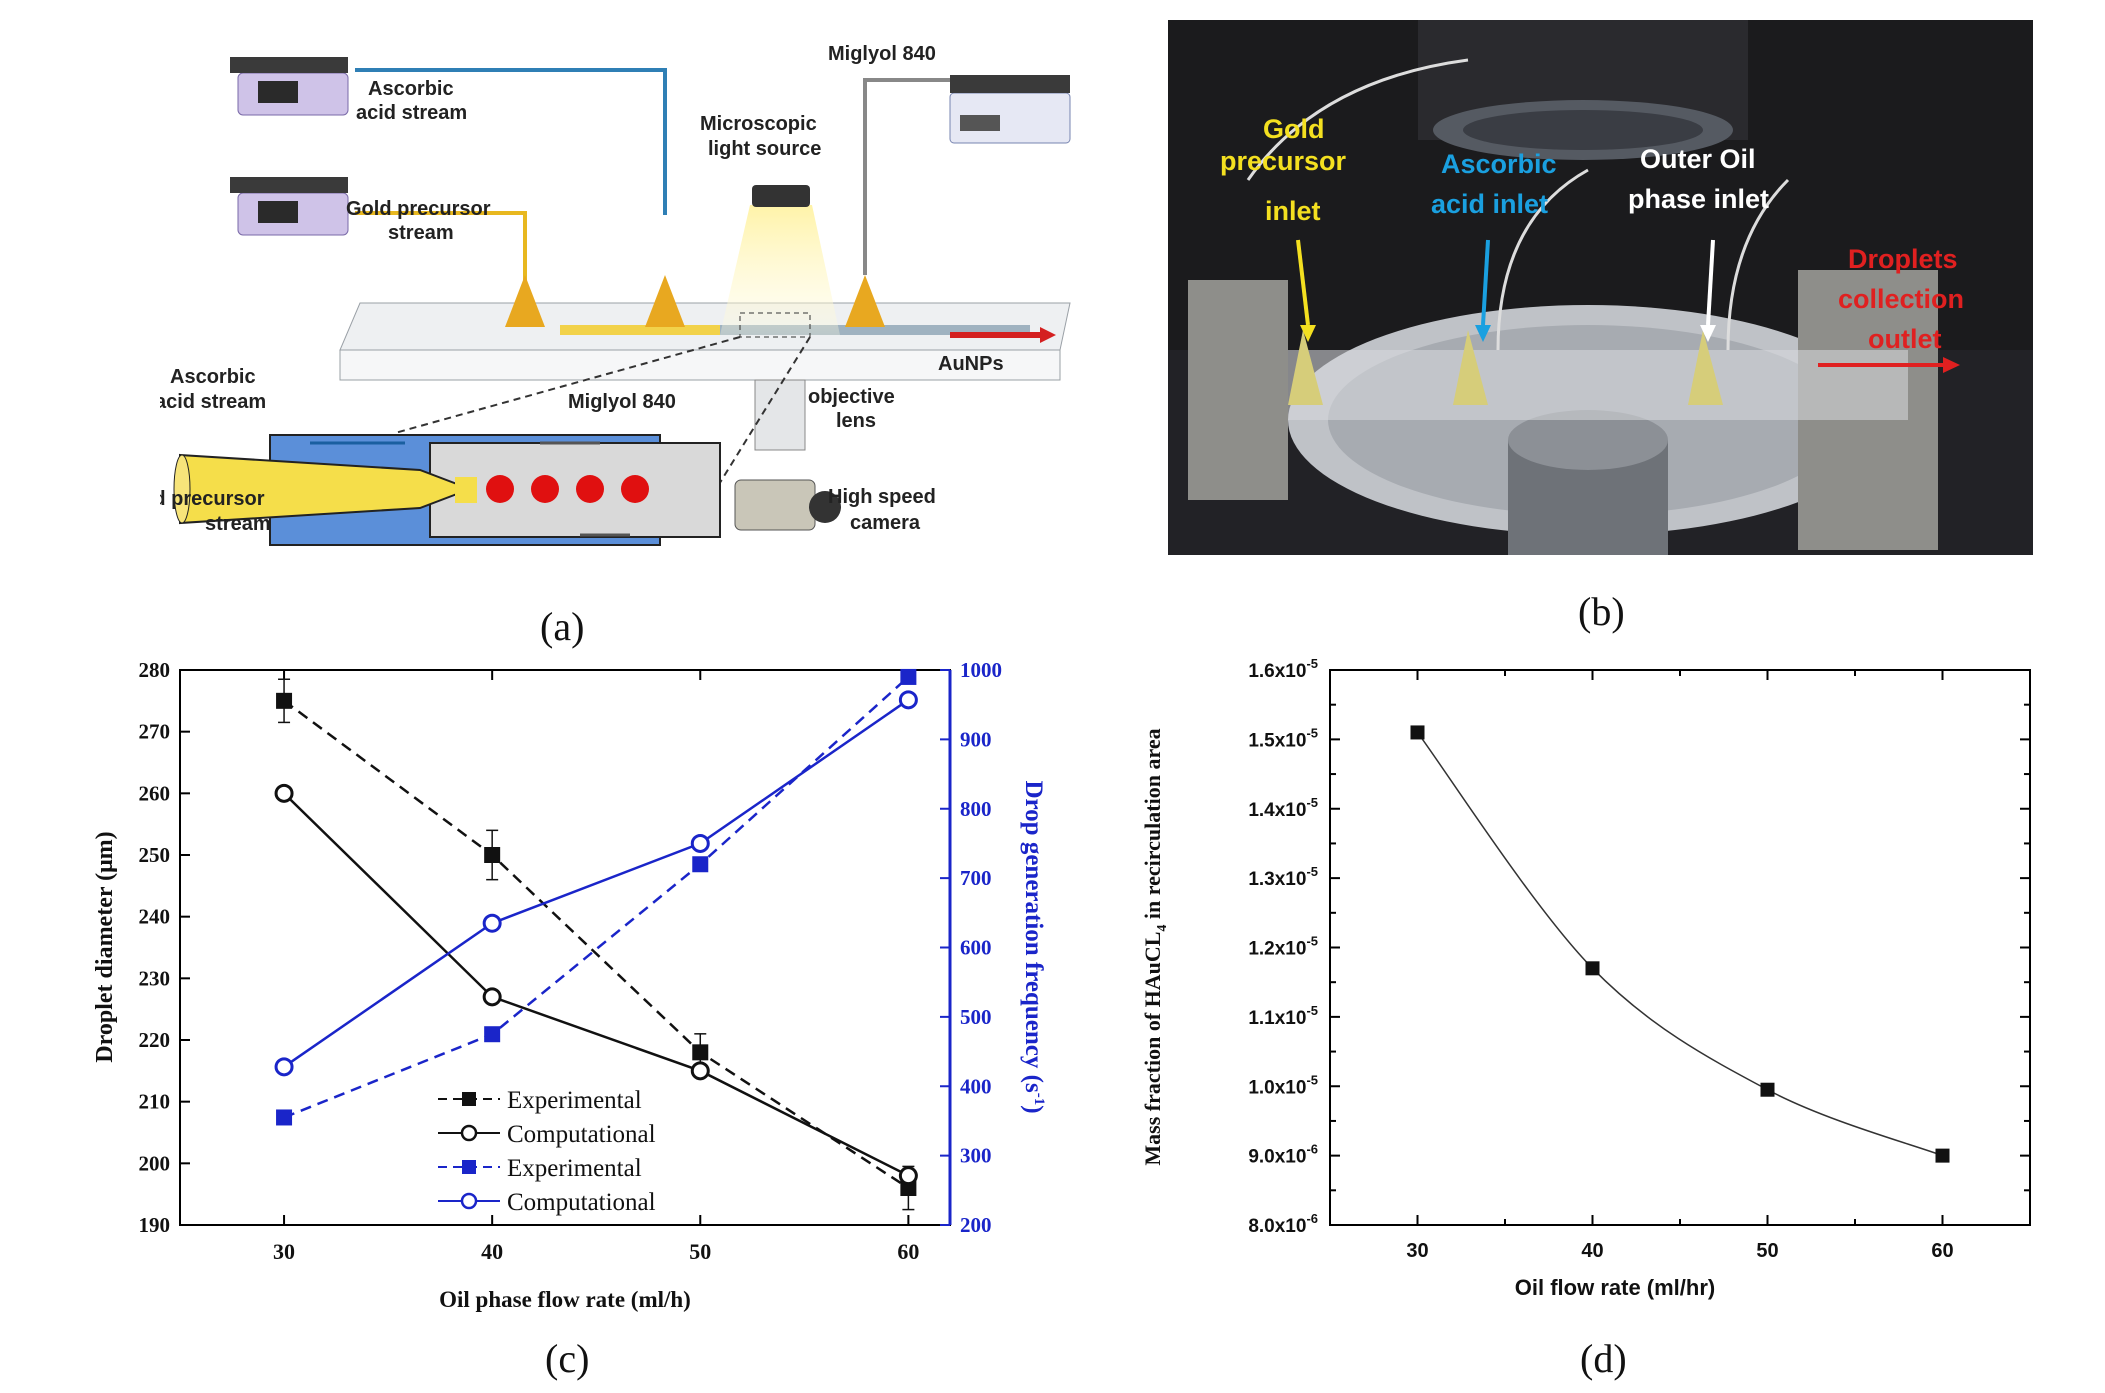 The height and width of the screenshot is (1393, 2105). What do you see at coordinates (1603, 1358) in the screenshot?
I see `caption-d: (d)` at bounding box center [1603, 1358].